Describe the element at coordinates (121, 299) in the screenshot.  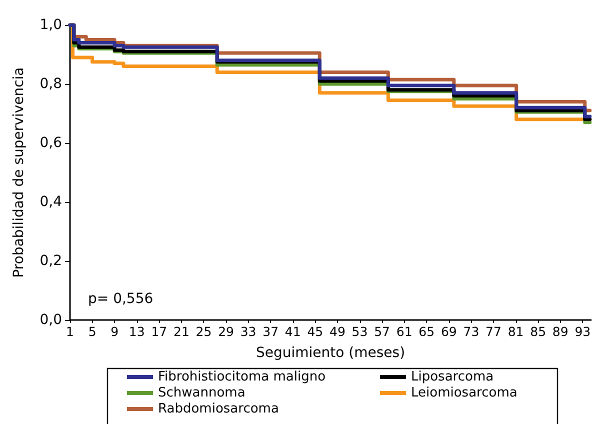
I see `annotation: p= 0,556` at that location.